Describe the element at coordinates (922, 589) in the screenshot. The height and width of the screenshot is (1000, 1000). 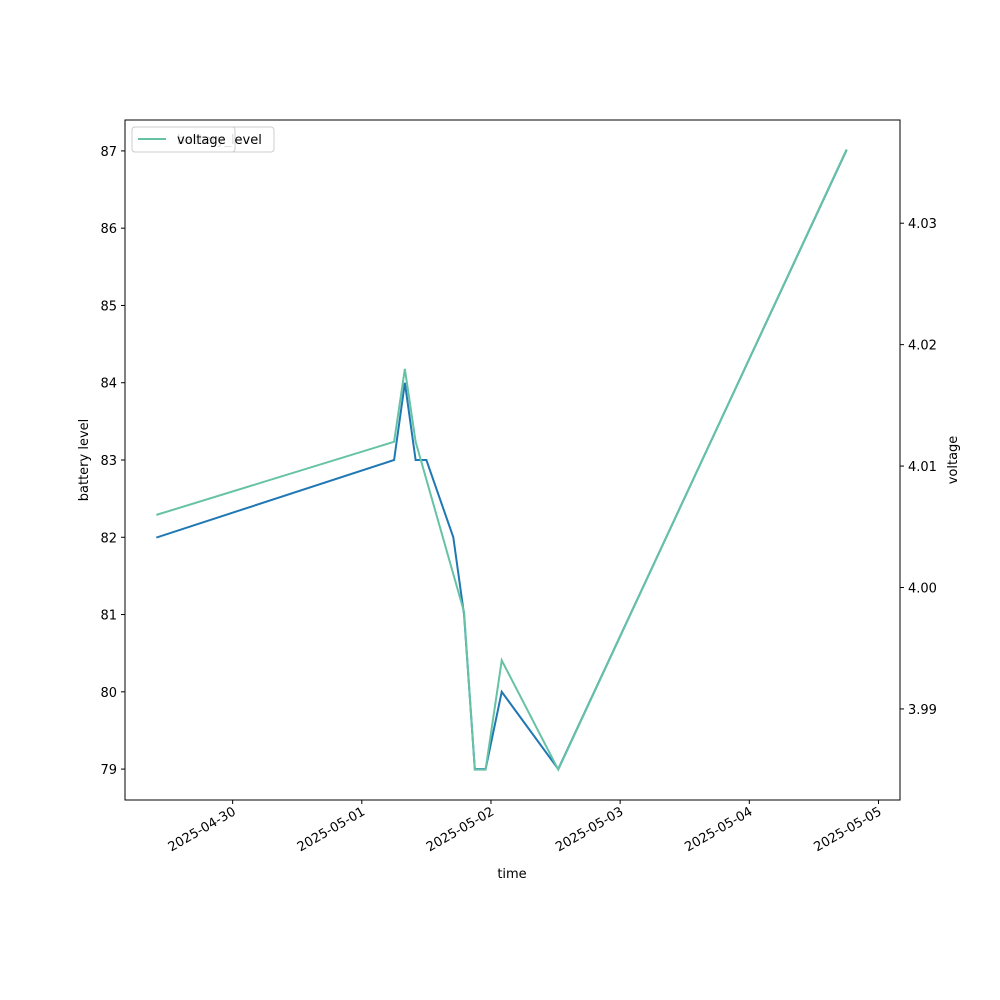
I see `y-right-tick-label: 4.00` at that location.